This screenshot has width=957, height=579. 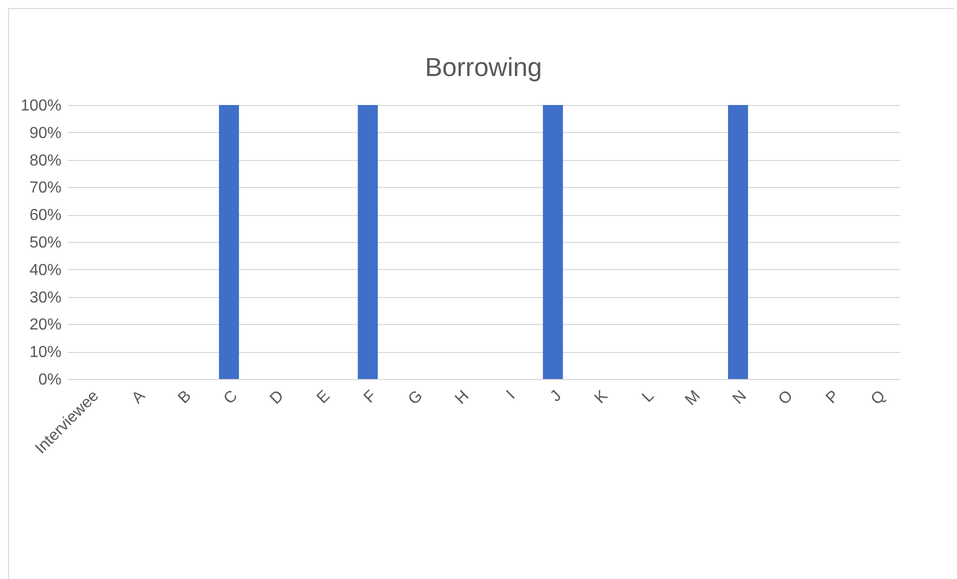 I want to click on y-tick-label: 20%, so click(x=45, y=325).